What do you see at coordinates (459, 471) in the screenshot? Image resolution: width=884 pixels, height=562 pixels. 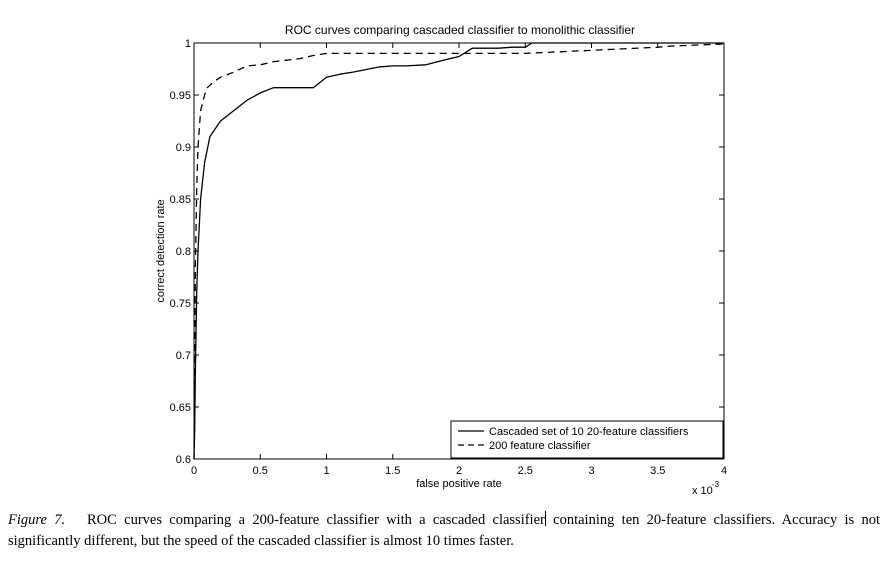 I see `x-tick-label: 2` at bounding box center [459, 471].